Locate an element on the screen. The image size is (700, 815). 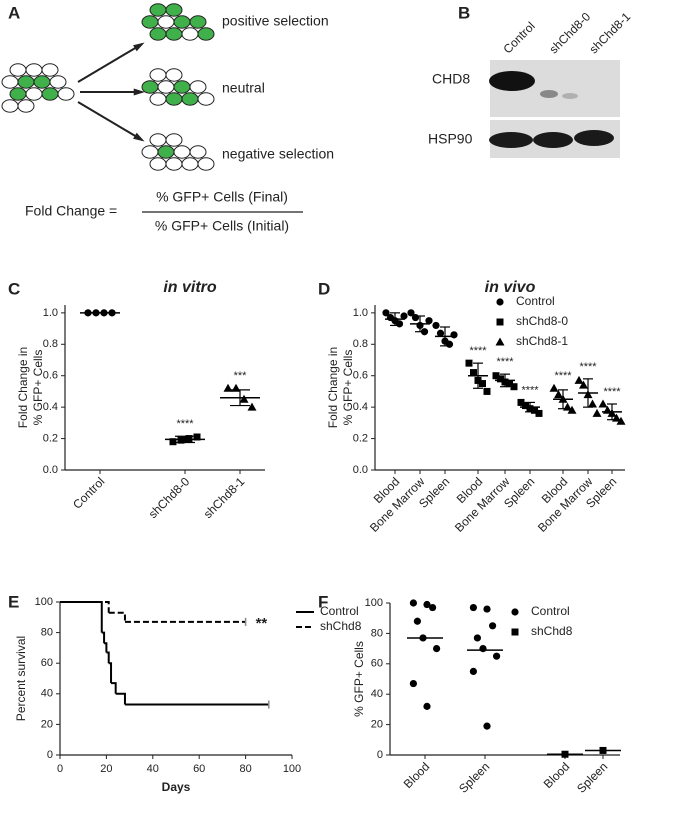
x-tick-label: 0 is located at coordinates (60, 769).